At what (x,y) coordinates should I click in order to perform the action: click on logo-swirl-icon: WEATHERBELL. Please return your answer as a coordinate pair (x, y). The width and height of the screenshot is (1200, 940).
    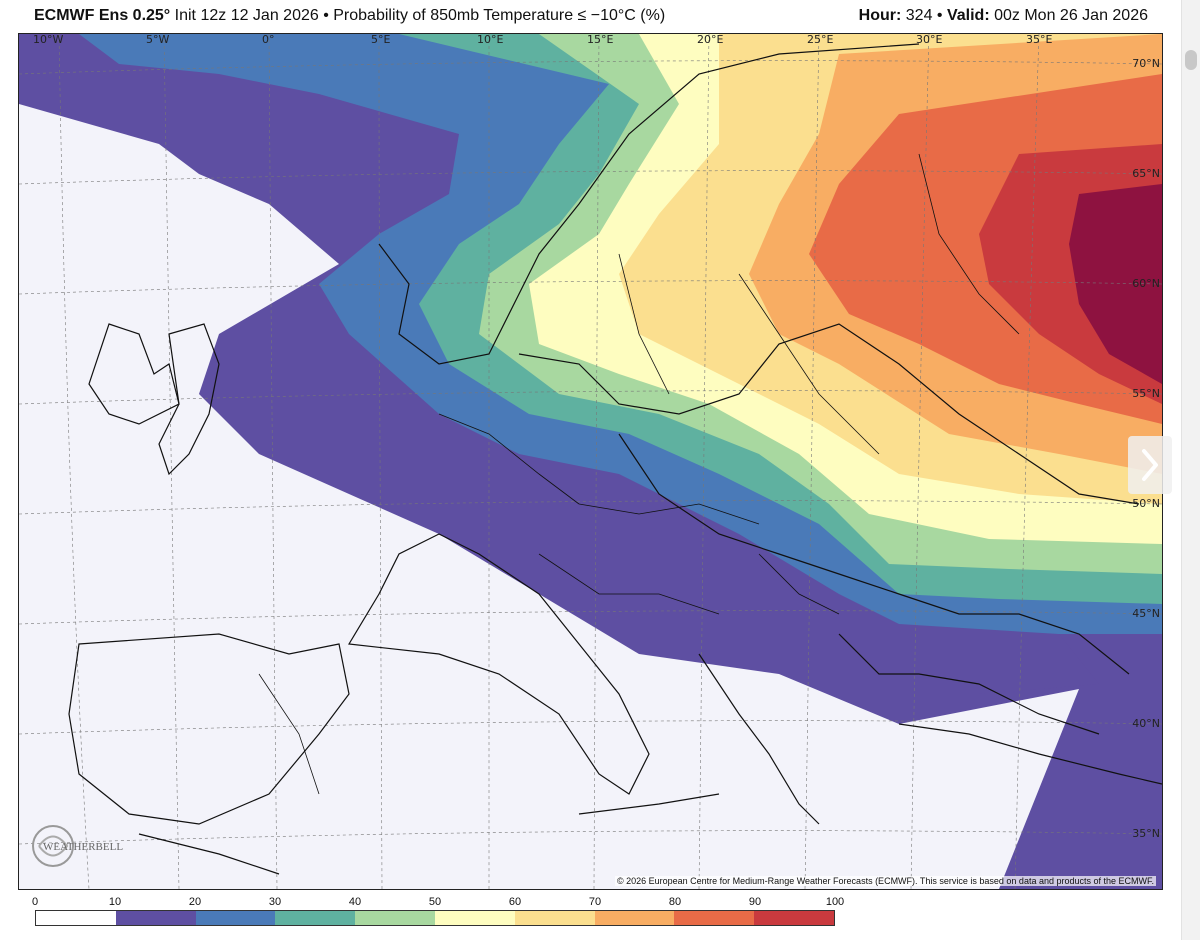
    Looking at the image, I should click on (77, 846).